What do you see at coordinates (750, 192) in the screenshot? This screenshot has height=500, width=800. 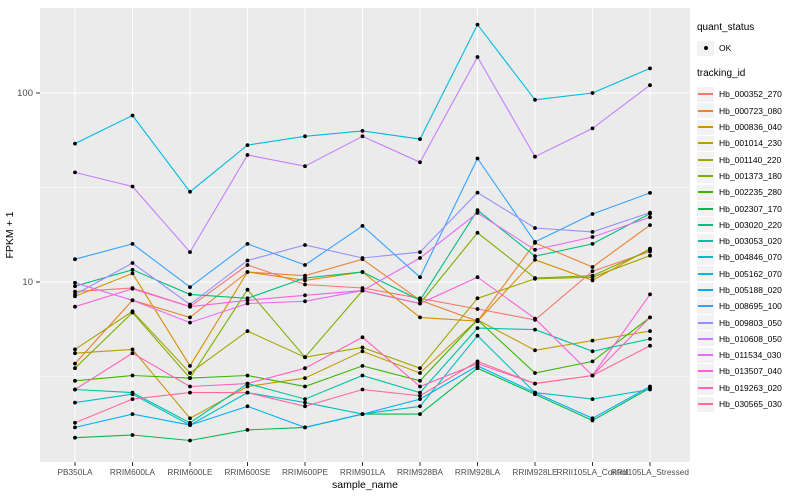 I see `legend-label: Hb_002235_280` at bounding box center [750, 192].